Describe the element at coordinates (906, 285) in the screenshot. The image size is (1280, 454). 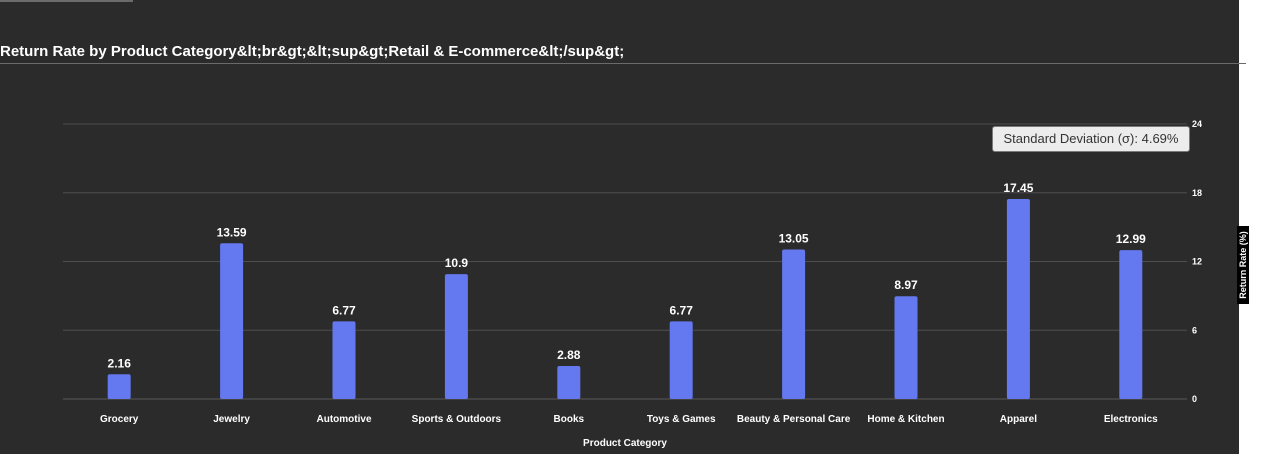
I see `data-label: 8.97` at that location.